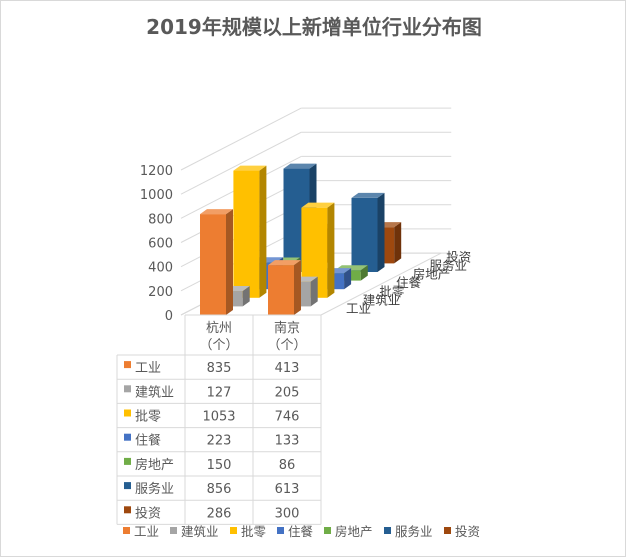 Image resolution: width=626 pixels, height=558 pixels. I want to click on table-series-label: 批零, so click(148, 417).